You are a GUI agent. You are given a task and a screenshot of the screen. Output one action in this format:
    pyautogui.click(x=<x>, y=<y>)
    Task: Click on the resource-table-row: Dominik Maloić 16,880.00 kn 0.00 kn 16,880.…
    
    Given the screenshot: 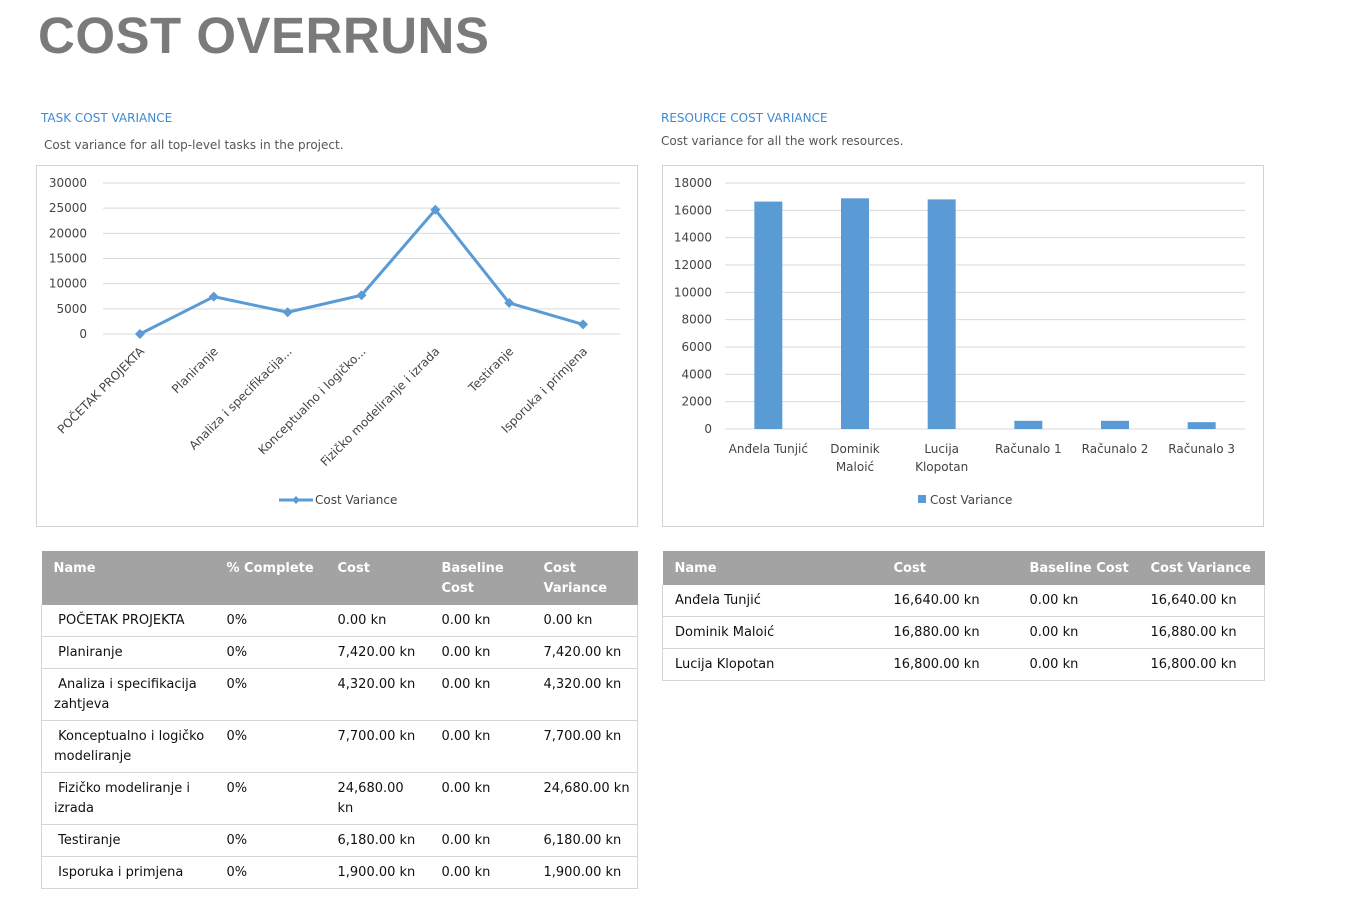 What is the action you would take?
    pyautogui.click(x=963, y=632)
    